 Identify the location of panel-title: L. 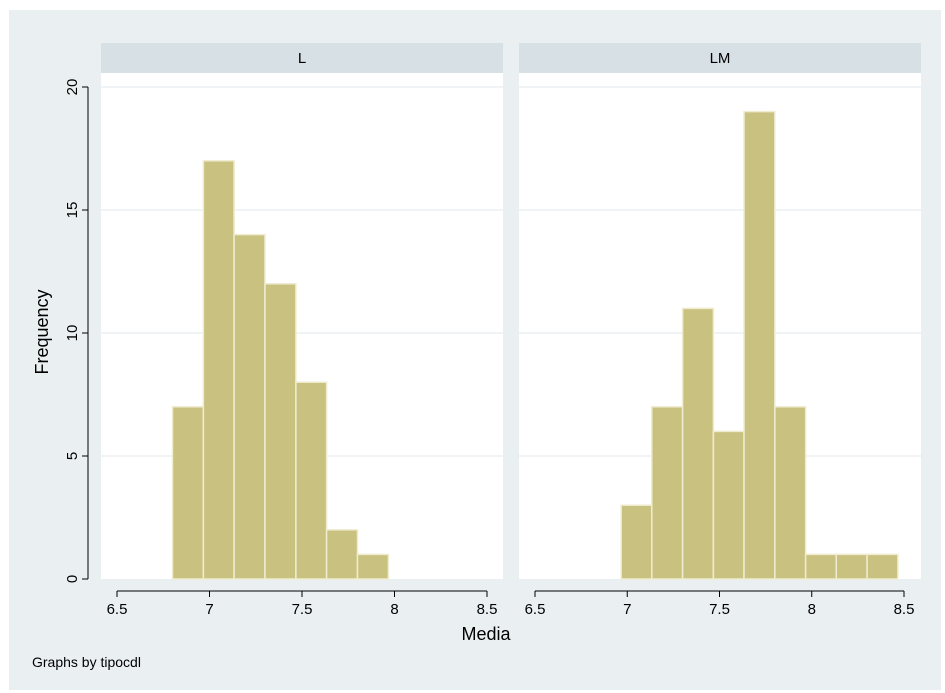
(302, 58).